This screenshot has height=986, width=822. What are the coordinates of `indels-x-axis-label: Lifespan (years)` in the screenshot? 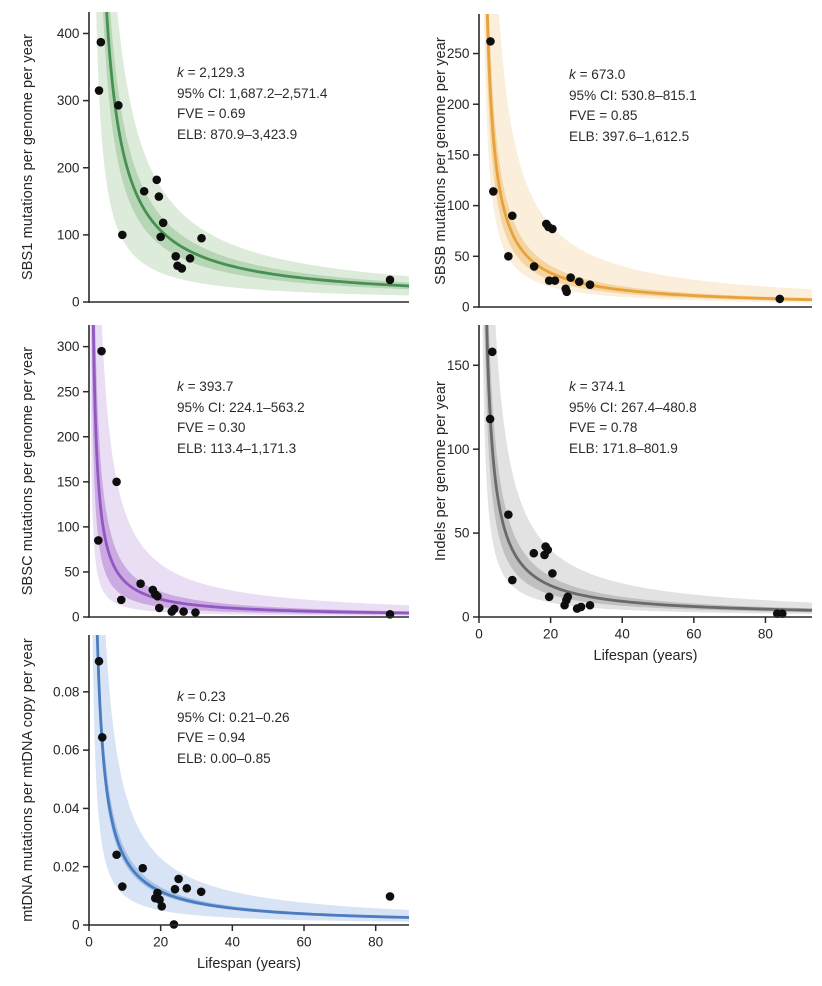 It's located at (645, 656).